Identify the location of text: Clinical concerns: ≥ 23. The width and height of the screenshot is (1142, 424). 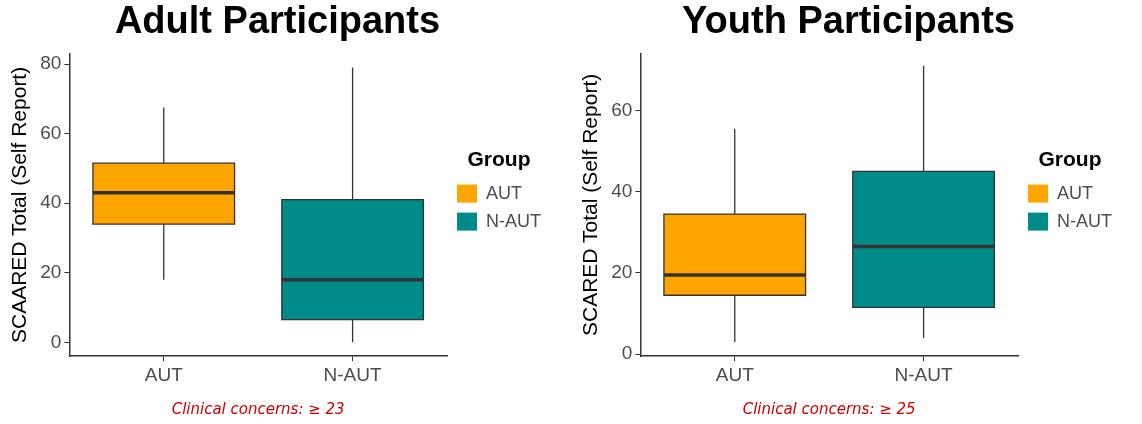
(258, 409).